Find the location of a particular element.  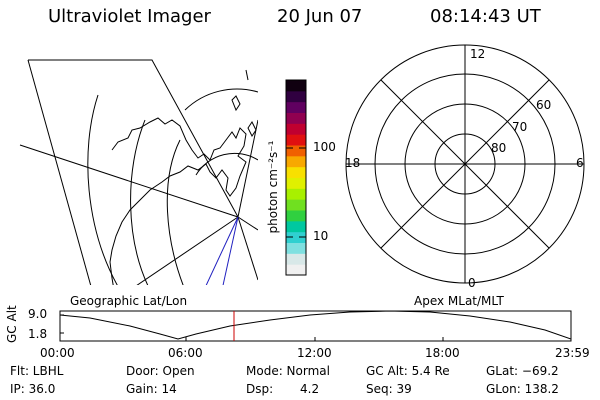

geographic-label: Geographic Lat/Lon is located at coordinates (129, 301).